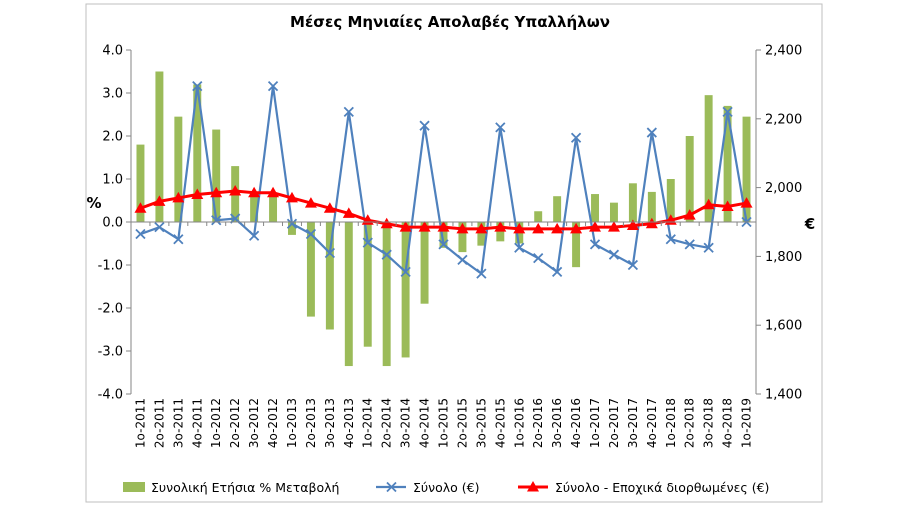  Describe the element at coordinates (273, 86) in the screenshot. I see `total-point-4o-2012` at that location.